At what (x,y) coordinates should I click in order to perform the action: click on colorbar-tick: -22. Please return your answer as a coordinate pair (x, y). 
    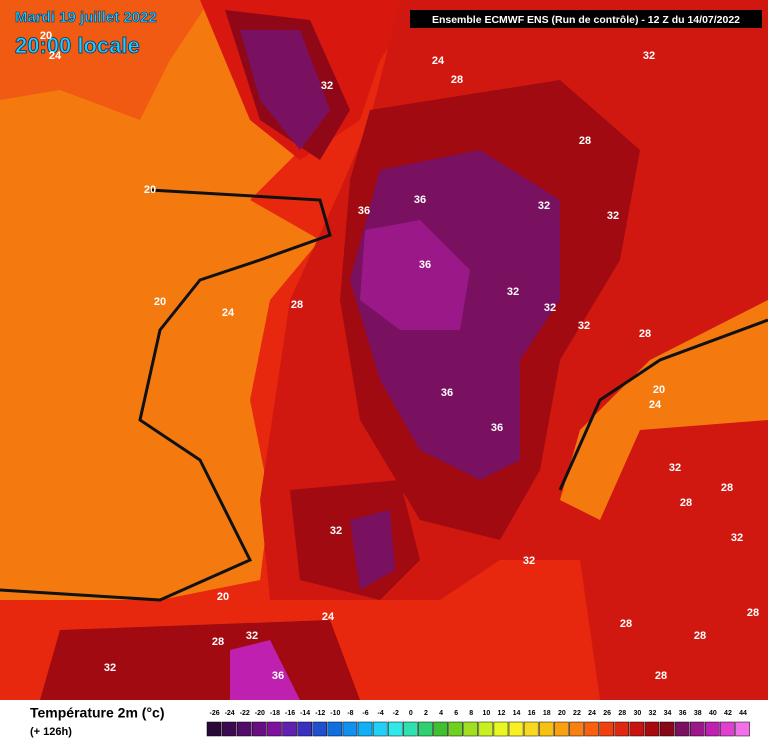
    Looking at the image, I should click on (245, 713).